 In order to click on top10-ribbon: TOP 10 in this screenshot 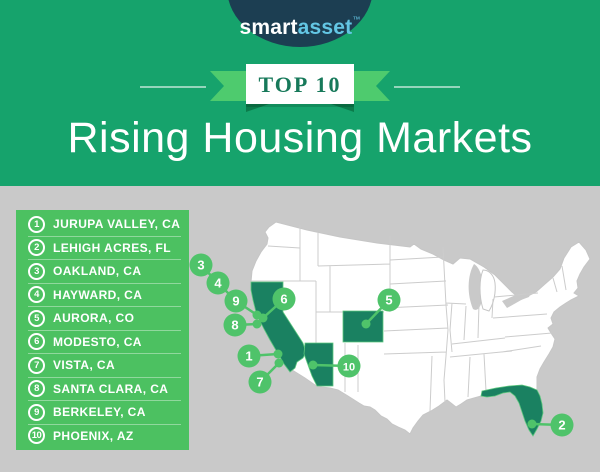, I will do `click(300, 88)`.